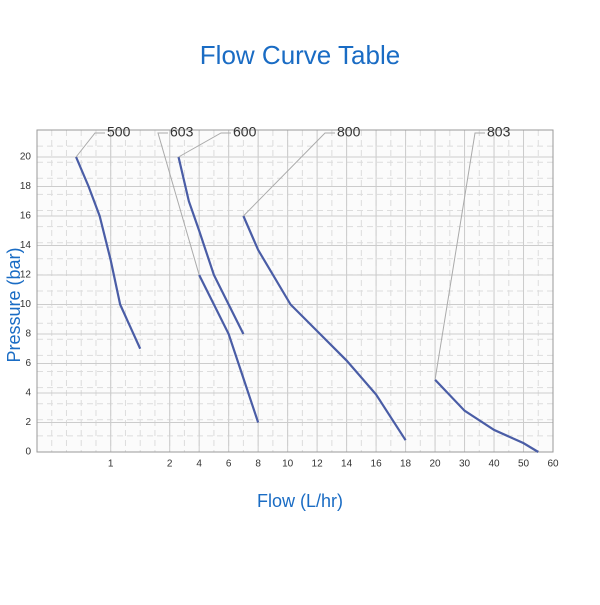 This screenshot has height=605, width=600. I want to click on y-axis-label: Pressure (bar), so click(14, 304).